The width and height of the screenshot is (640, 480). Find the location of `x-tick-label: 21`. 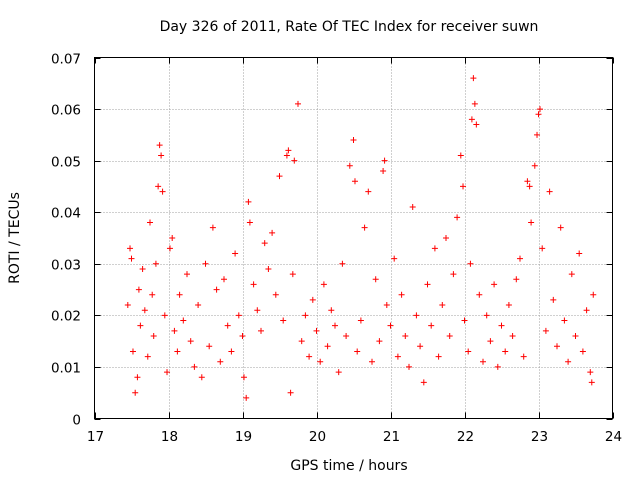

x-tick-label: 21 is located at coordinates (391, 437).